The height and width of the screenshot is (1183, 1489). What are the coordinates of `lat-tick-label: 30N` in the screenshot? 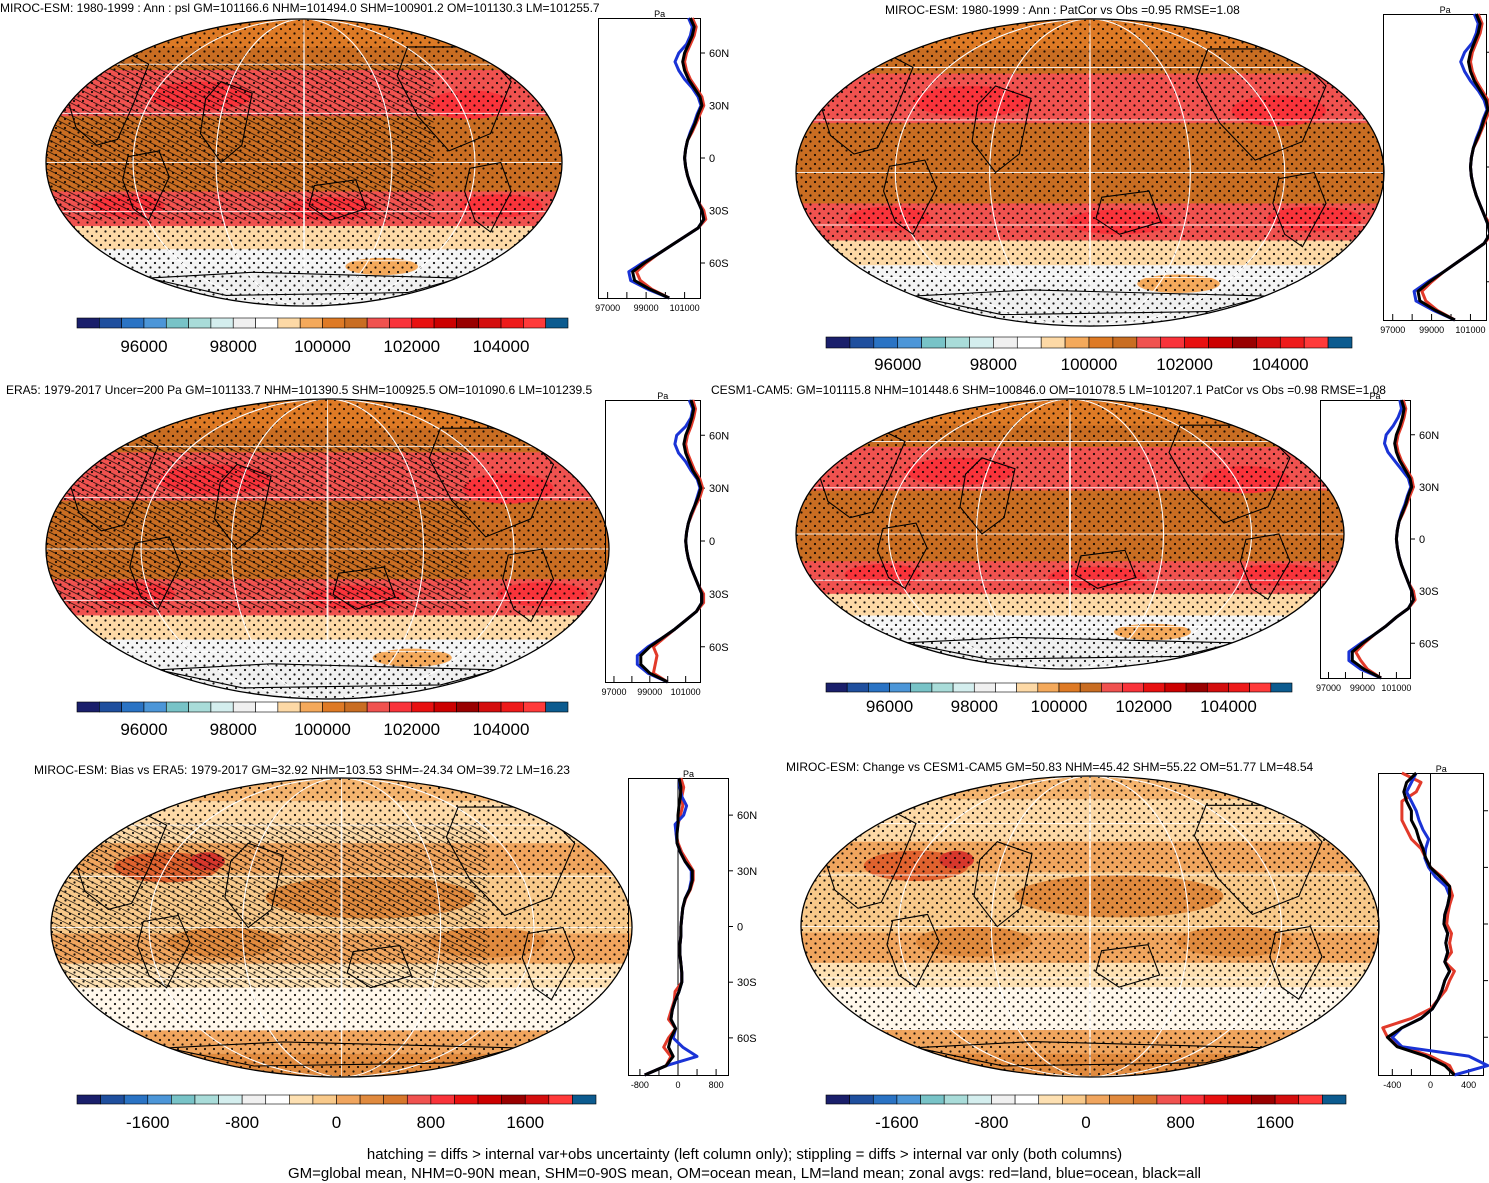 It's located at (747, 872).